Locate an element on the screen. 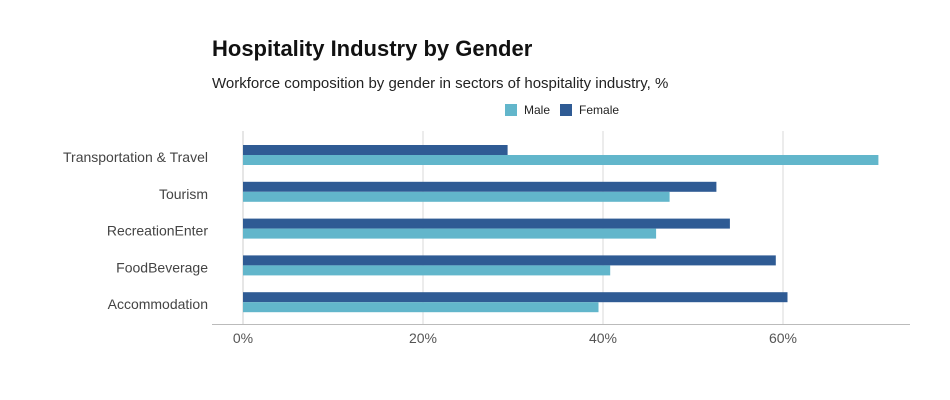  chart-title: Hospitality Industry by Gender is located at coordinates (372, 48).